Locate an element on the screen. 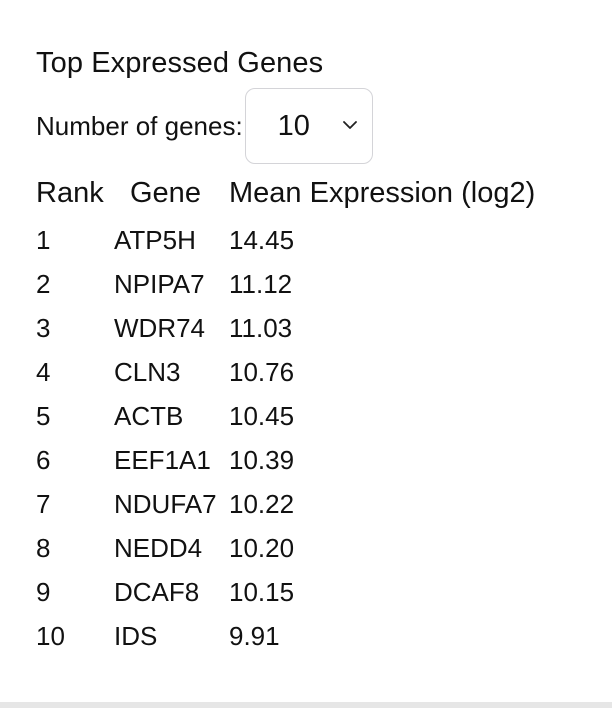  expression-cell: 14.45 is located at coordinates (262, 239).